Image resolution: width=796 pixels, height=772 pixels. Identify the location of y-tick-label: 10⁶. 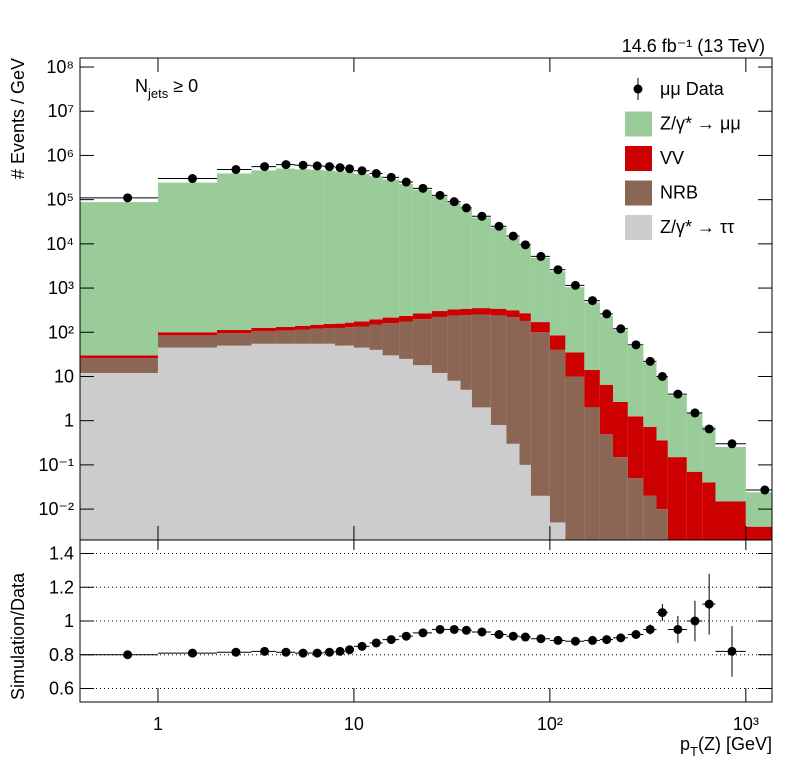
(60, 155).